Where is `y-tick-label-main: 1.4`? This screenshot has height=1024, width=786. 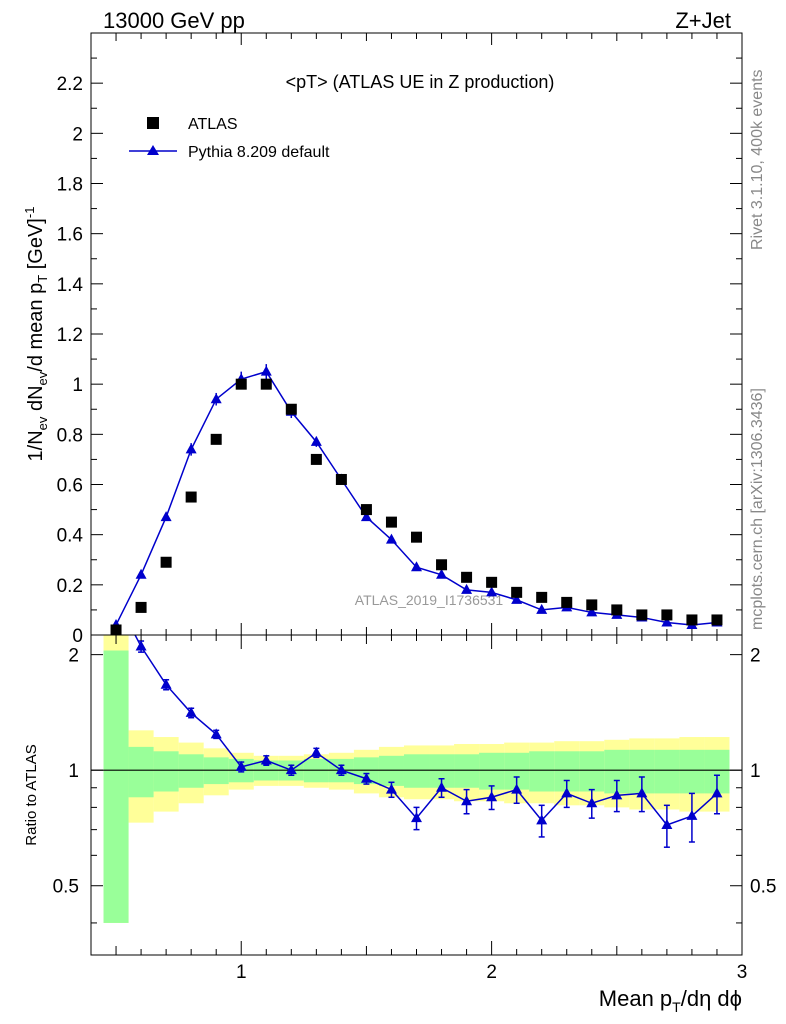
y-tick-label-main: 1.4 is located at coordinates (70, 285).